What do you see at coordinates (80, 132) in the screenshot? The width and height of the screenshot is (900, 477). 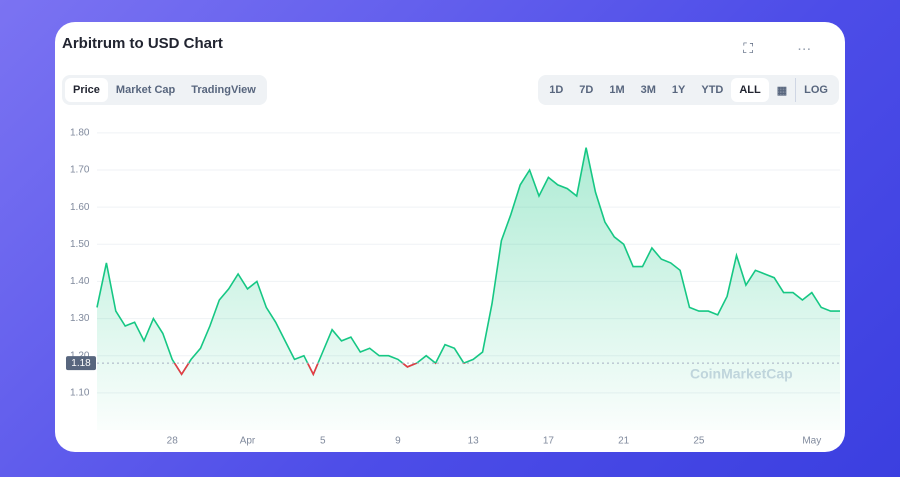 I see `y-tick-label: 1.80` at bounding box center [80, 132].